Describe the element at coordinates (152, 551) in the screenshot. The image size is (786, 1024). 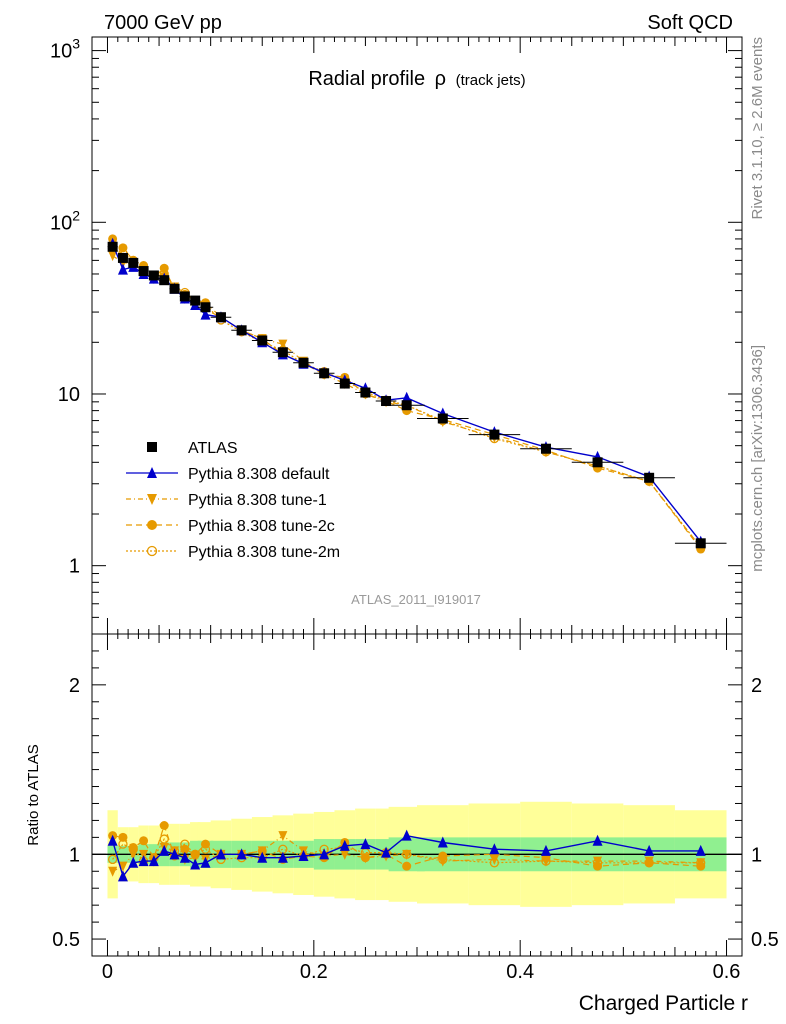
I see `legend-marker-tune2m` at that location.